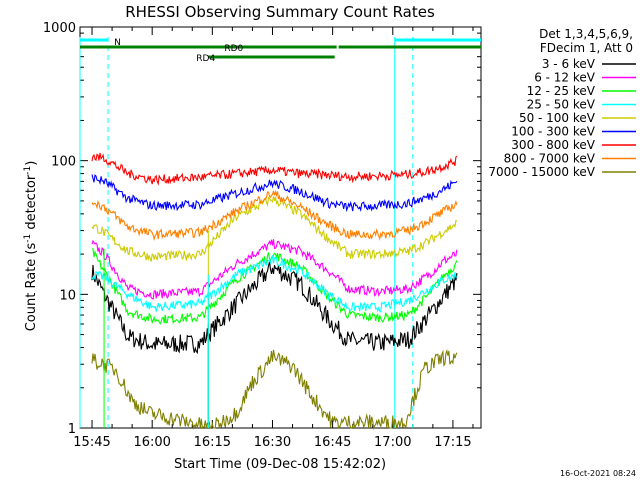  What do you see at coordinates (586, 48) in the screenshot?
I see `legend-header-line: FDecim 1, Att 0` at bounding box center [586, 48].